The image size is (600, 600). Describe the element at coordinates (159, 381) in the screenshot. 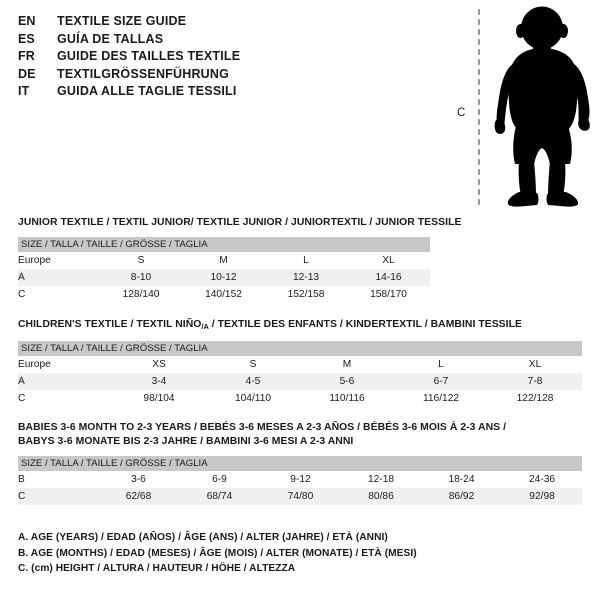

I see `table-cell: 3-4` at that location.